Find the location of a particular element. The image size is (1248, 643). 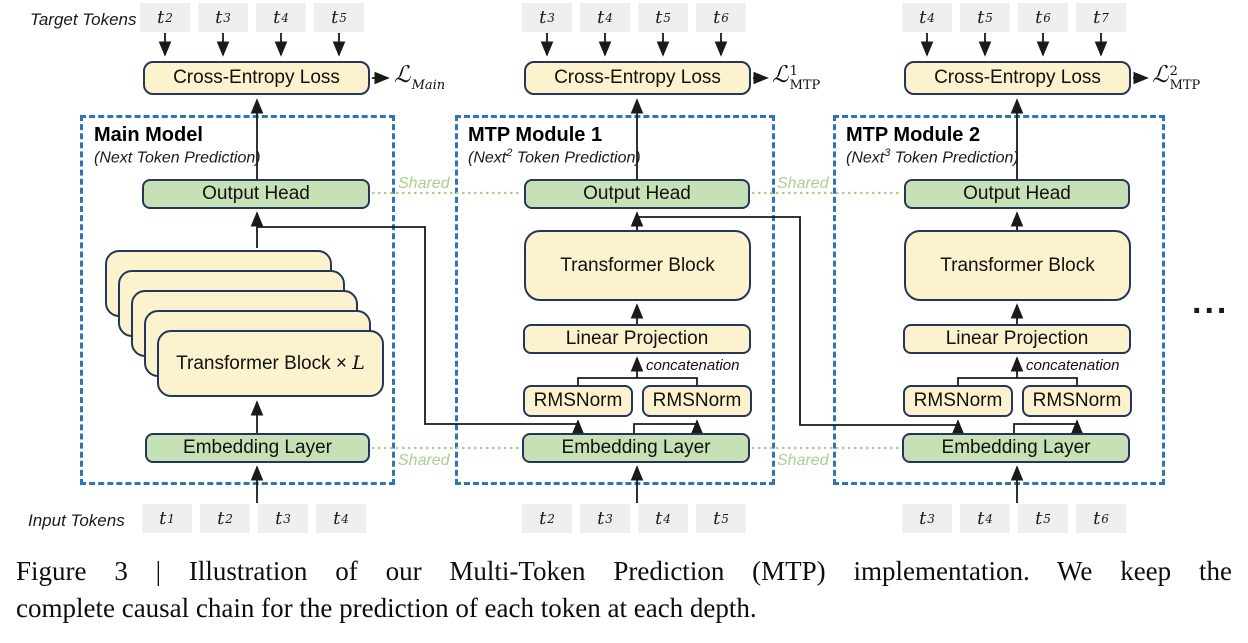

mtp-module-1-subtitle: (Next2 Token Prediction) is located at coordinates (554, 157).